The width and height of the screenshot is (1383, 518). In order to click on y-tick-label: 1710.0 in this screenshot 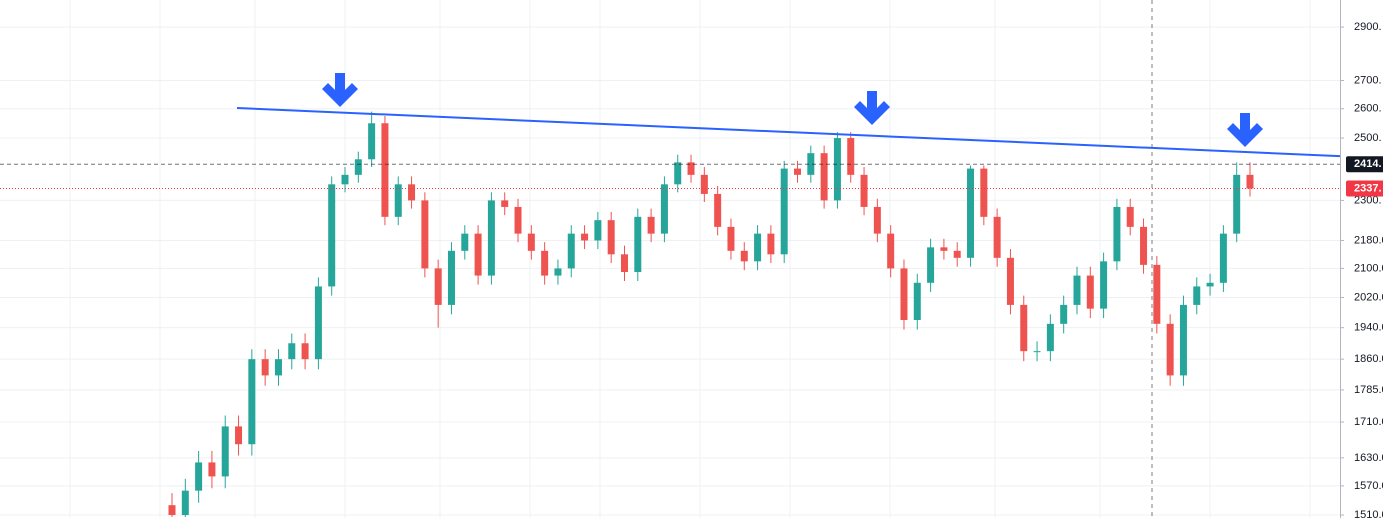, I will do `click(1368, 422)`.